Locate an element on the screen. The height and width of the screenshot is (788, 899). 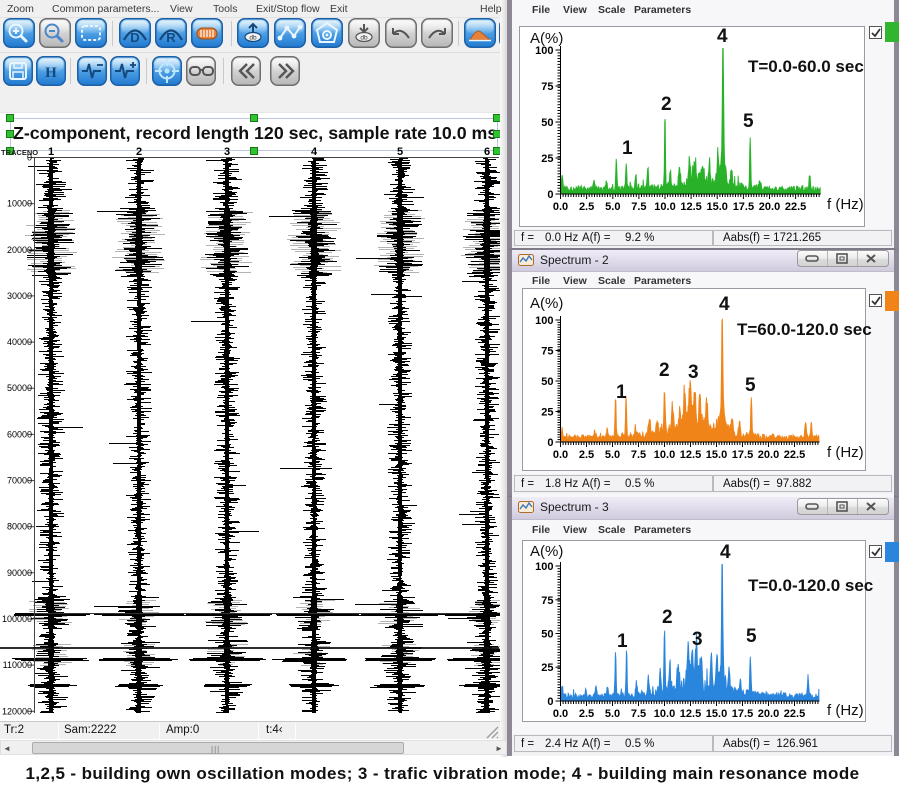
svg-text: R is located at coordinates (171, 37).